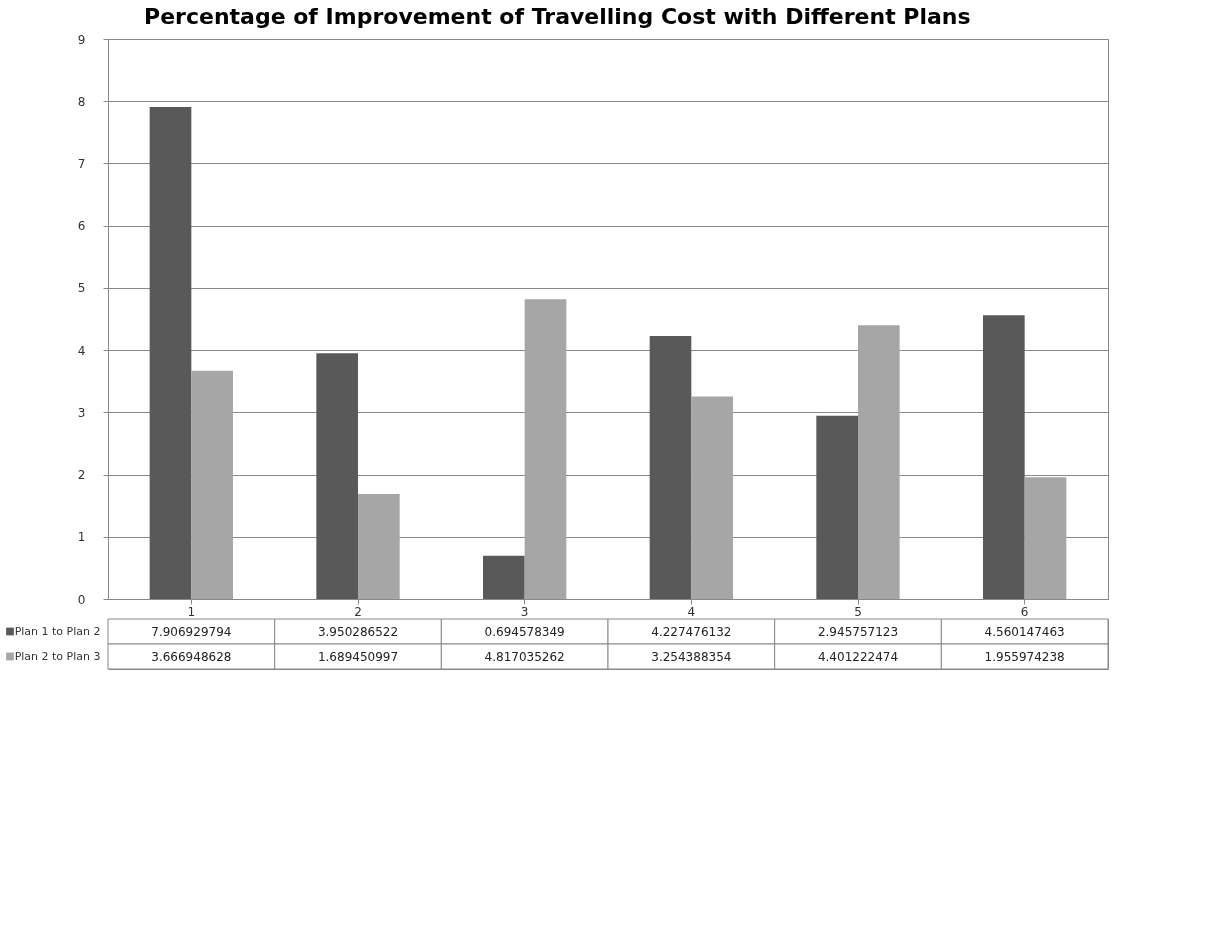 Image resolution: width=1209 pixels, height=945 pixels. I want to click on y-tick-label: 0, so click(81, 599).